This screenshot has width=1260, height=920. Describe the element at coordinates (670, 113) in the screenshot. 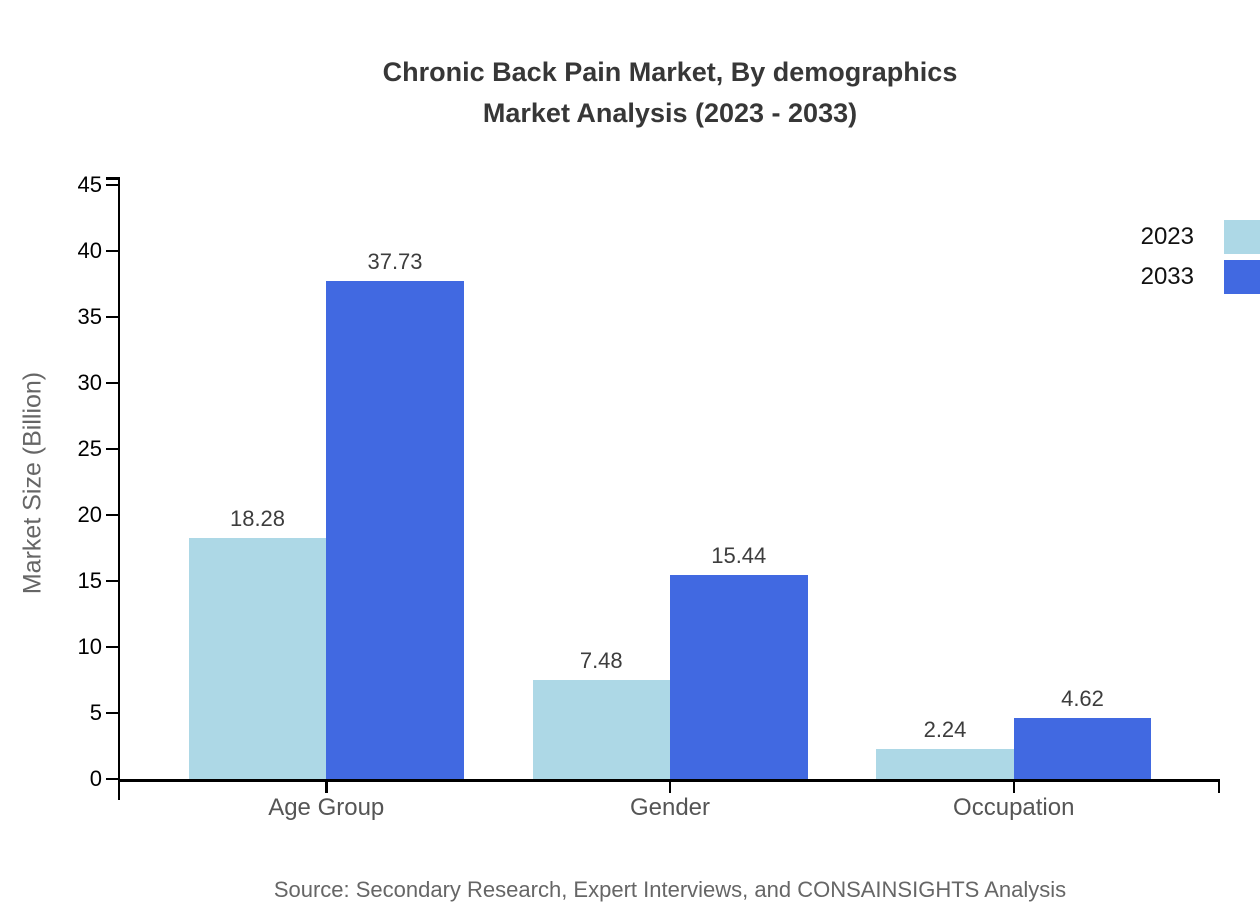

I see `chart-title-line2: Market Analysis (2023 - 2033)` at that location.